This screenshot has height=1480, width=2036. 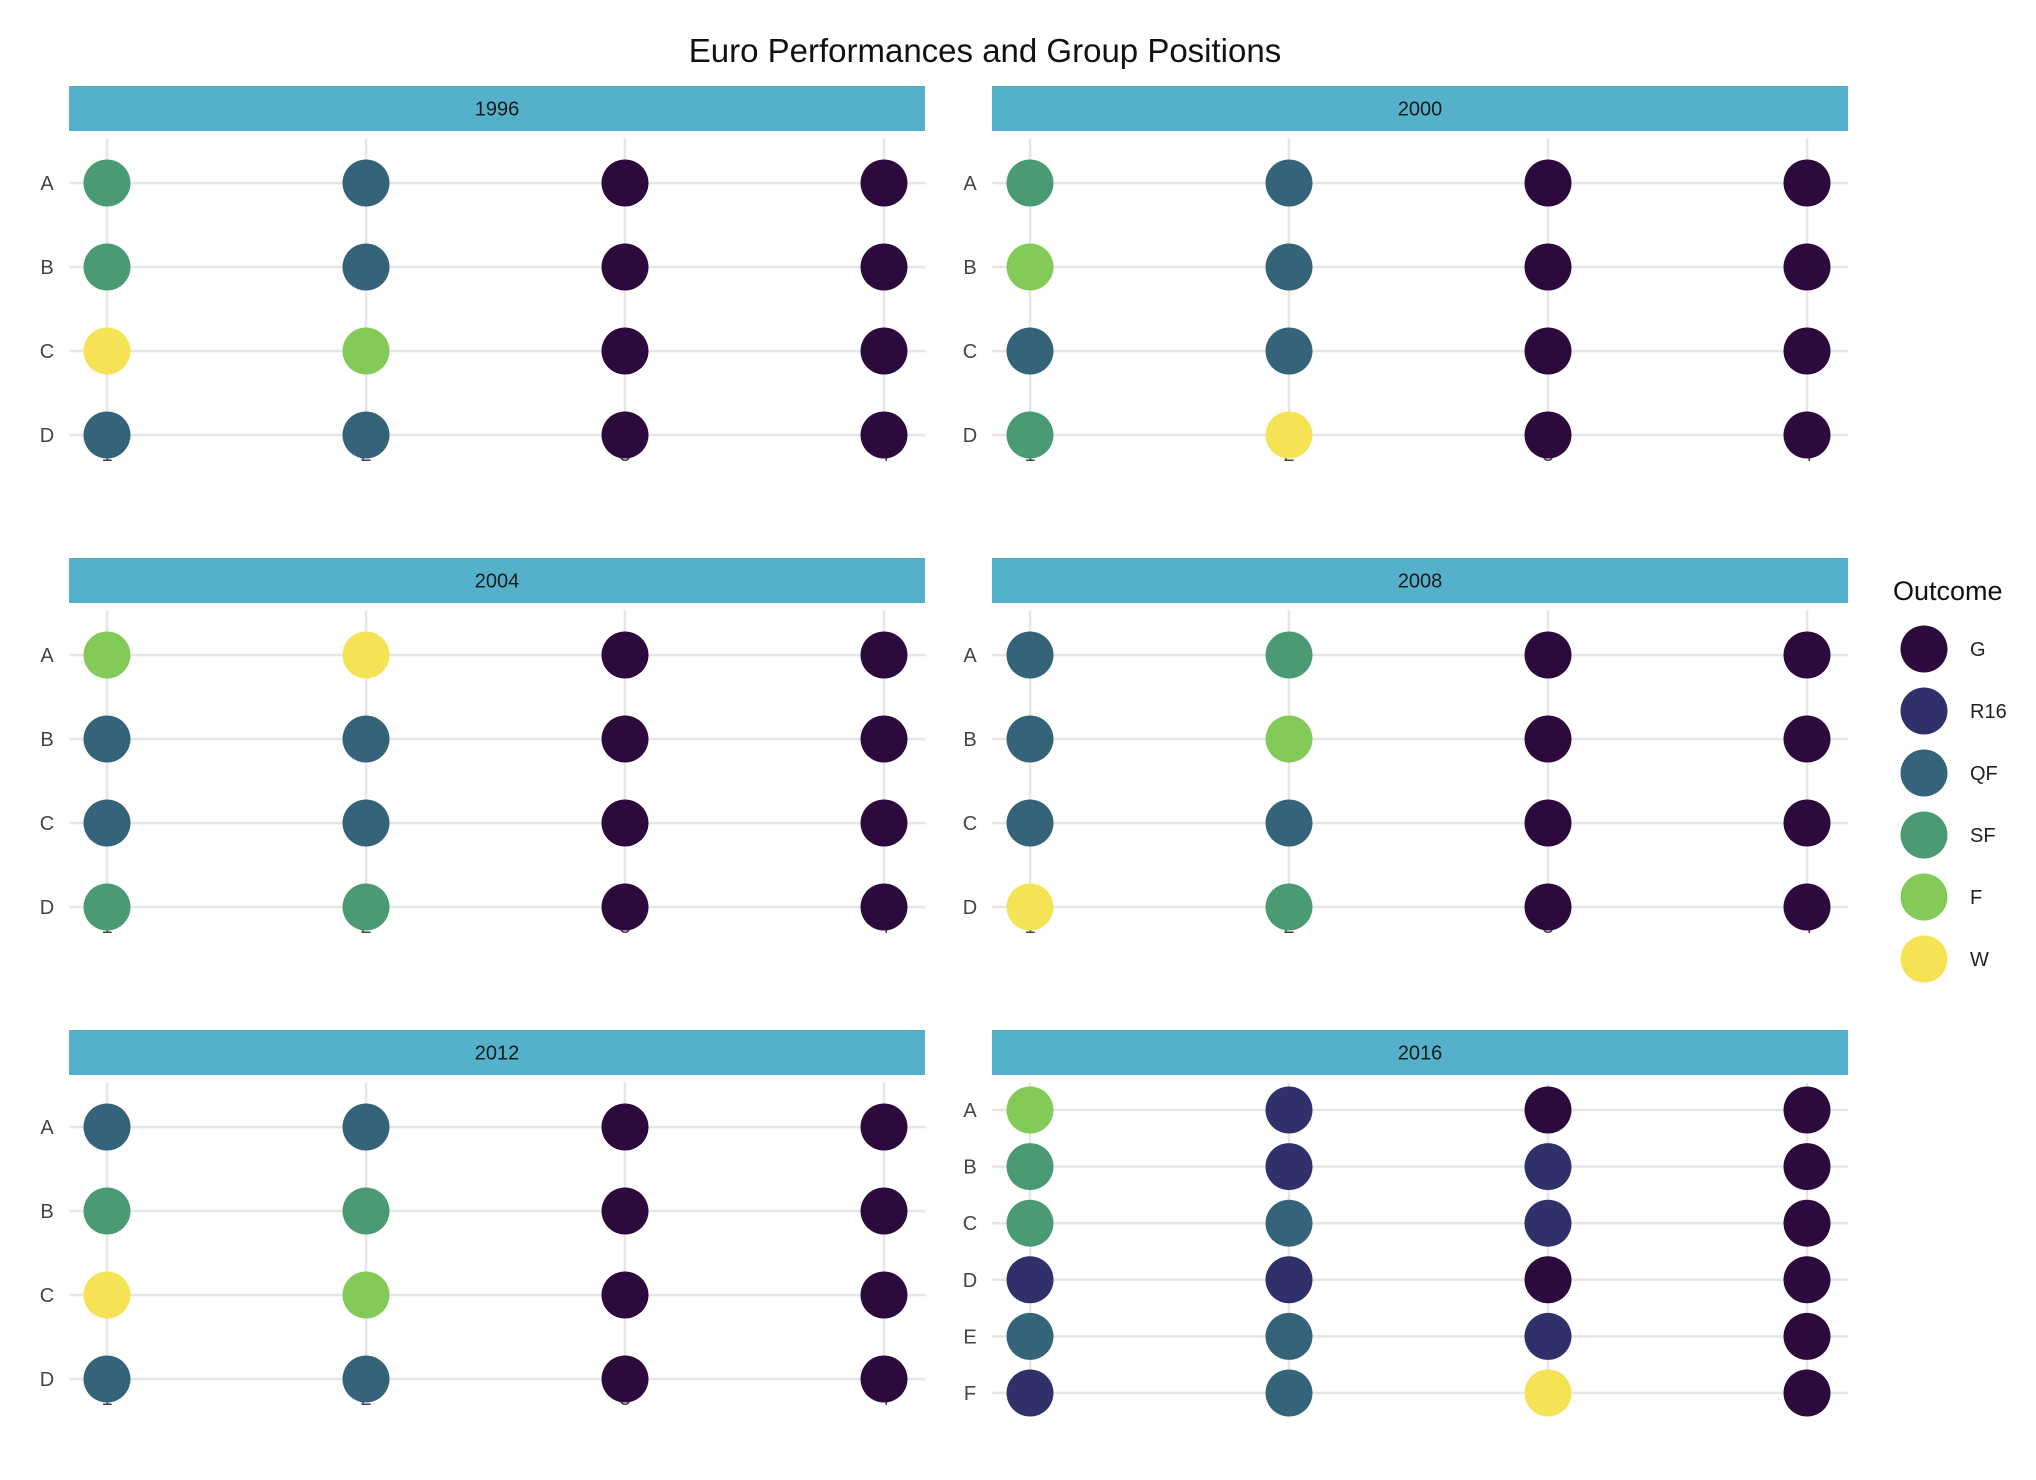 I want to click on panel-2008: 2008ABCD1234, so click(x=1405, y=748).